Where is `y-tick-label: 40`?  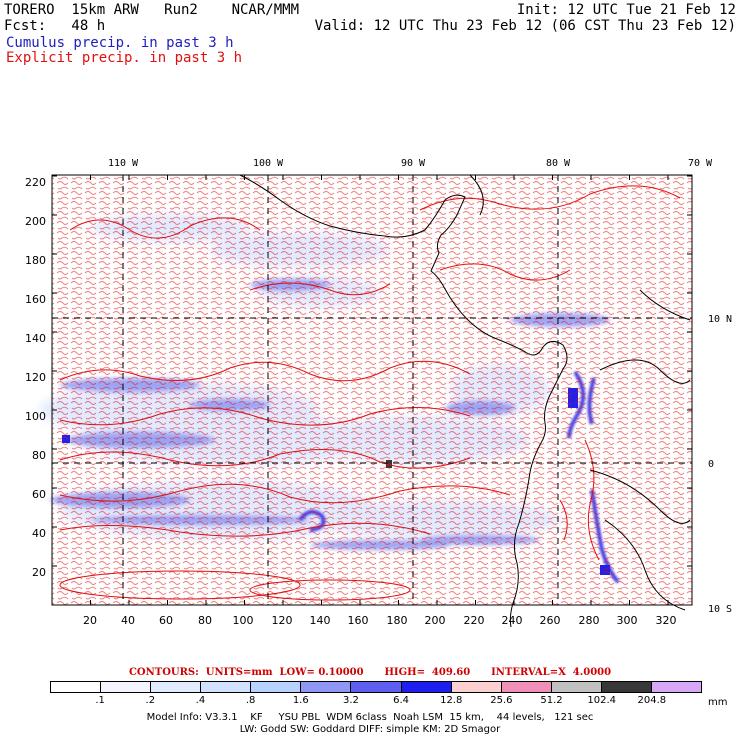
y-tick-label: 40 is located at coordinates (39, 533).